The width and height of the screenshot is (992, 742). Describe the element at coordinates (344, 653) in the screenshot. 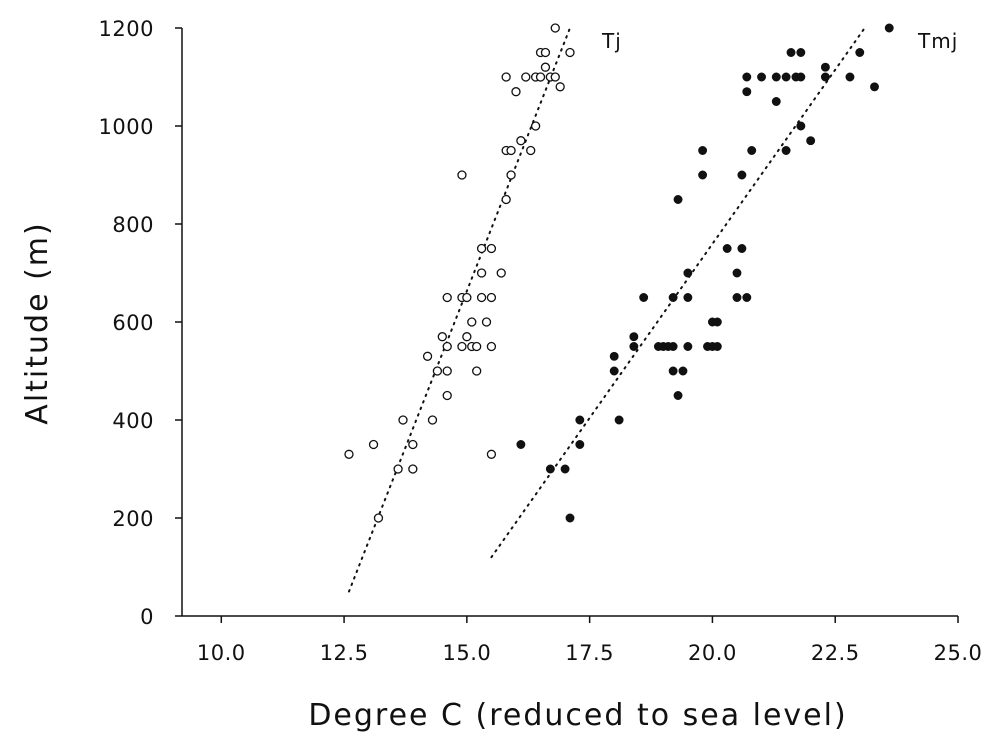

I see `x-tick-label: 12.5` at that location.